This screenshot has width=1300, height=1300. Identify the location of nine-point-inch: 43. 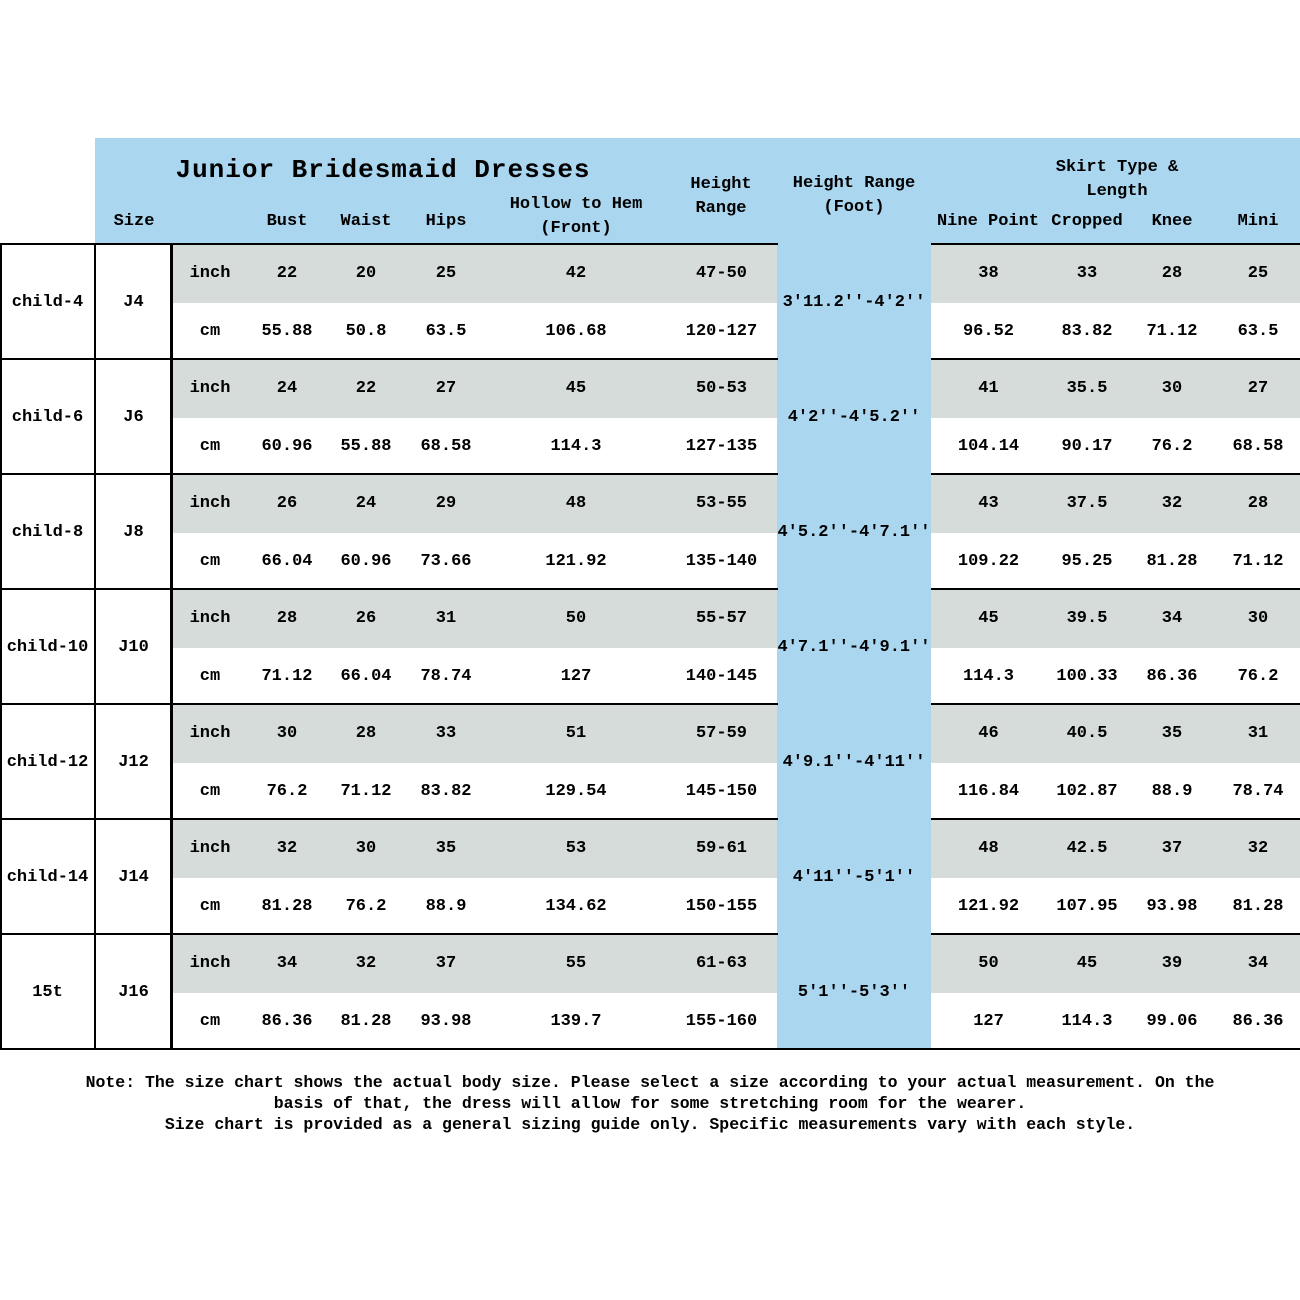
(988, 504).